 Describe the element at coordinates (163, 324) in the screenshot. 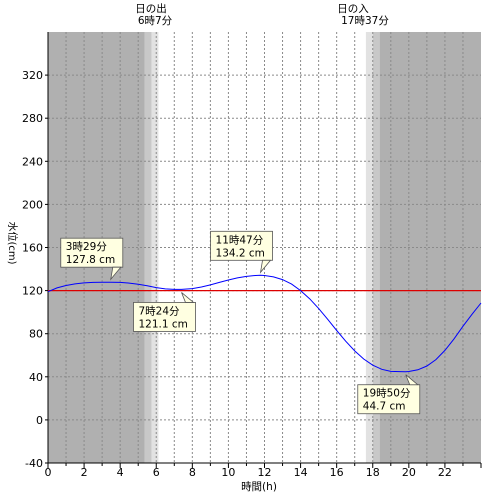

I see `annotation-value: 121.1 cm` at that location.